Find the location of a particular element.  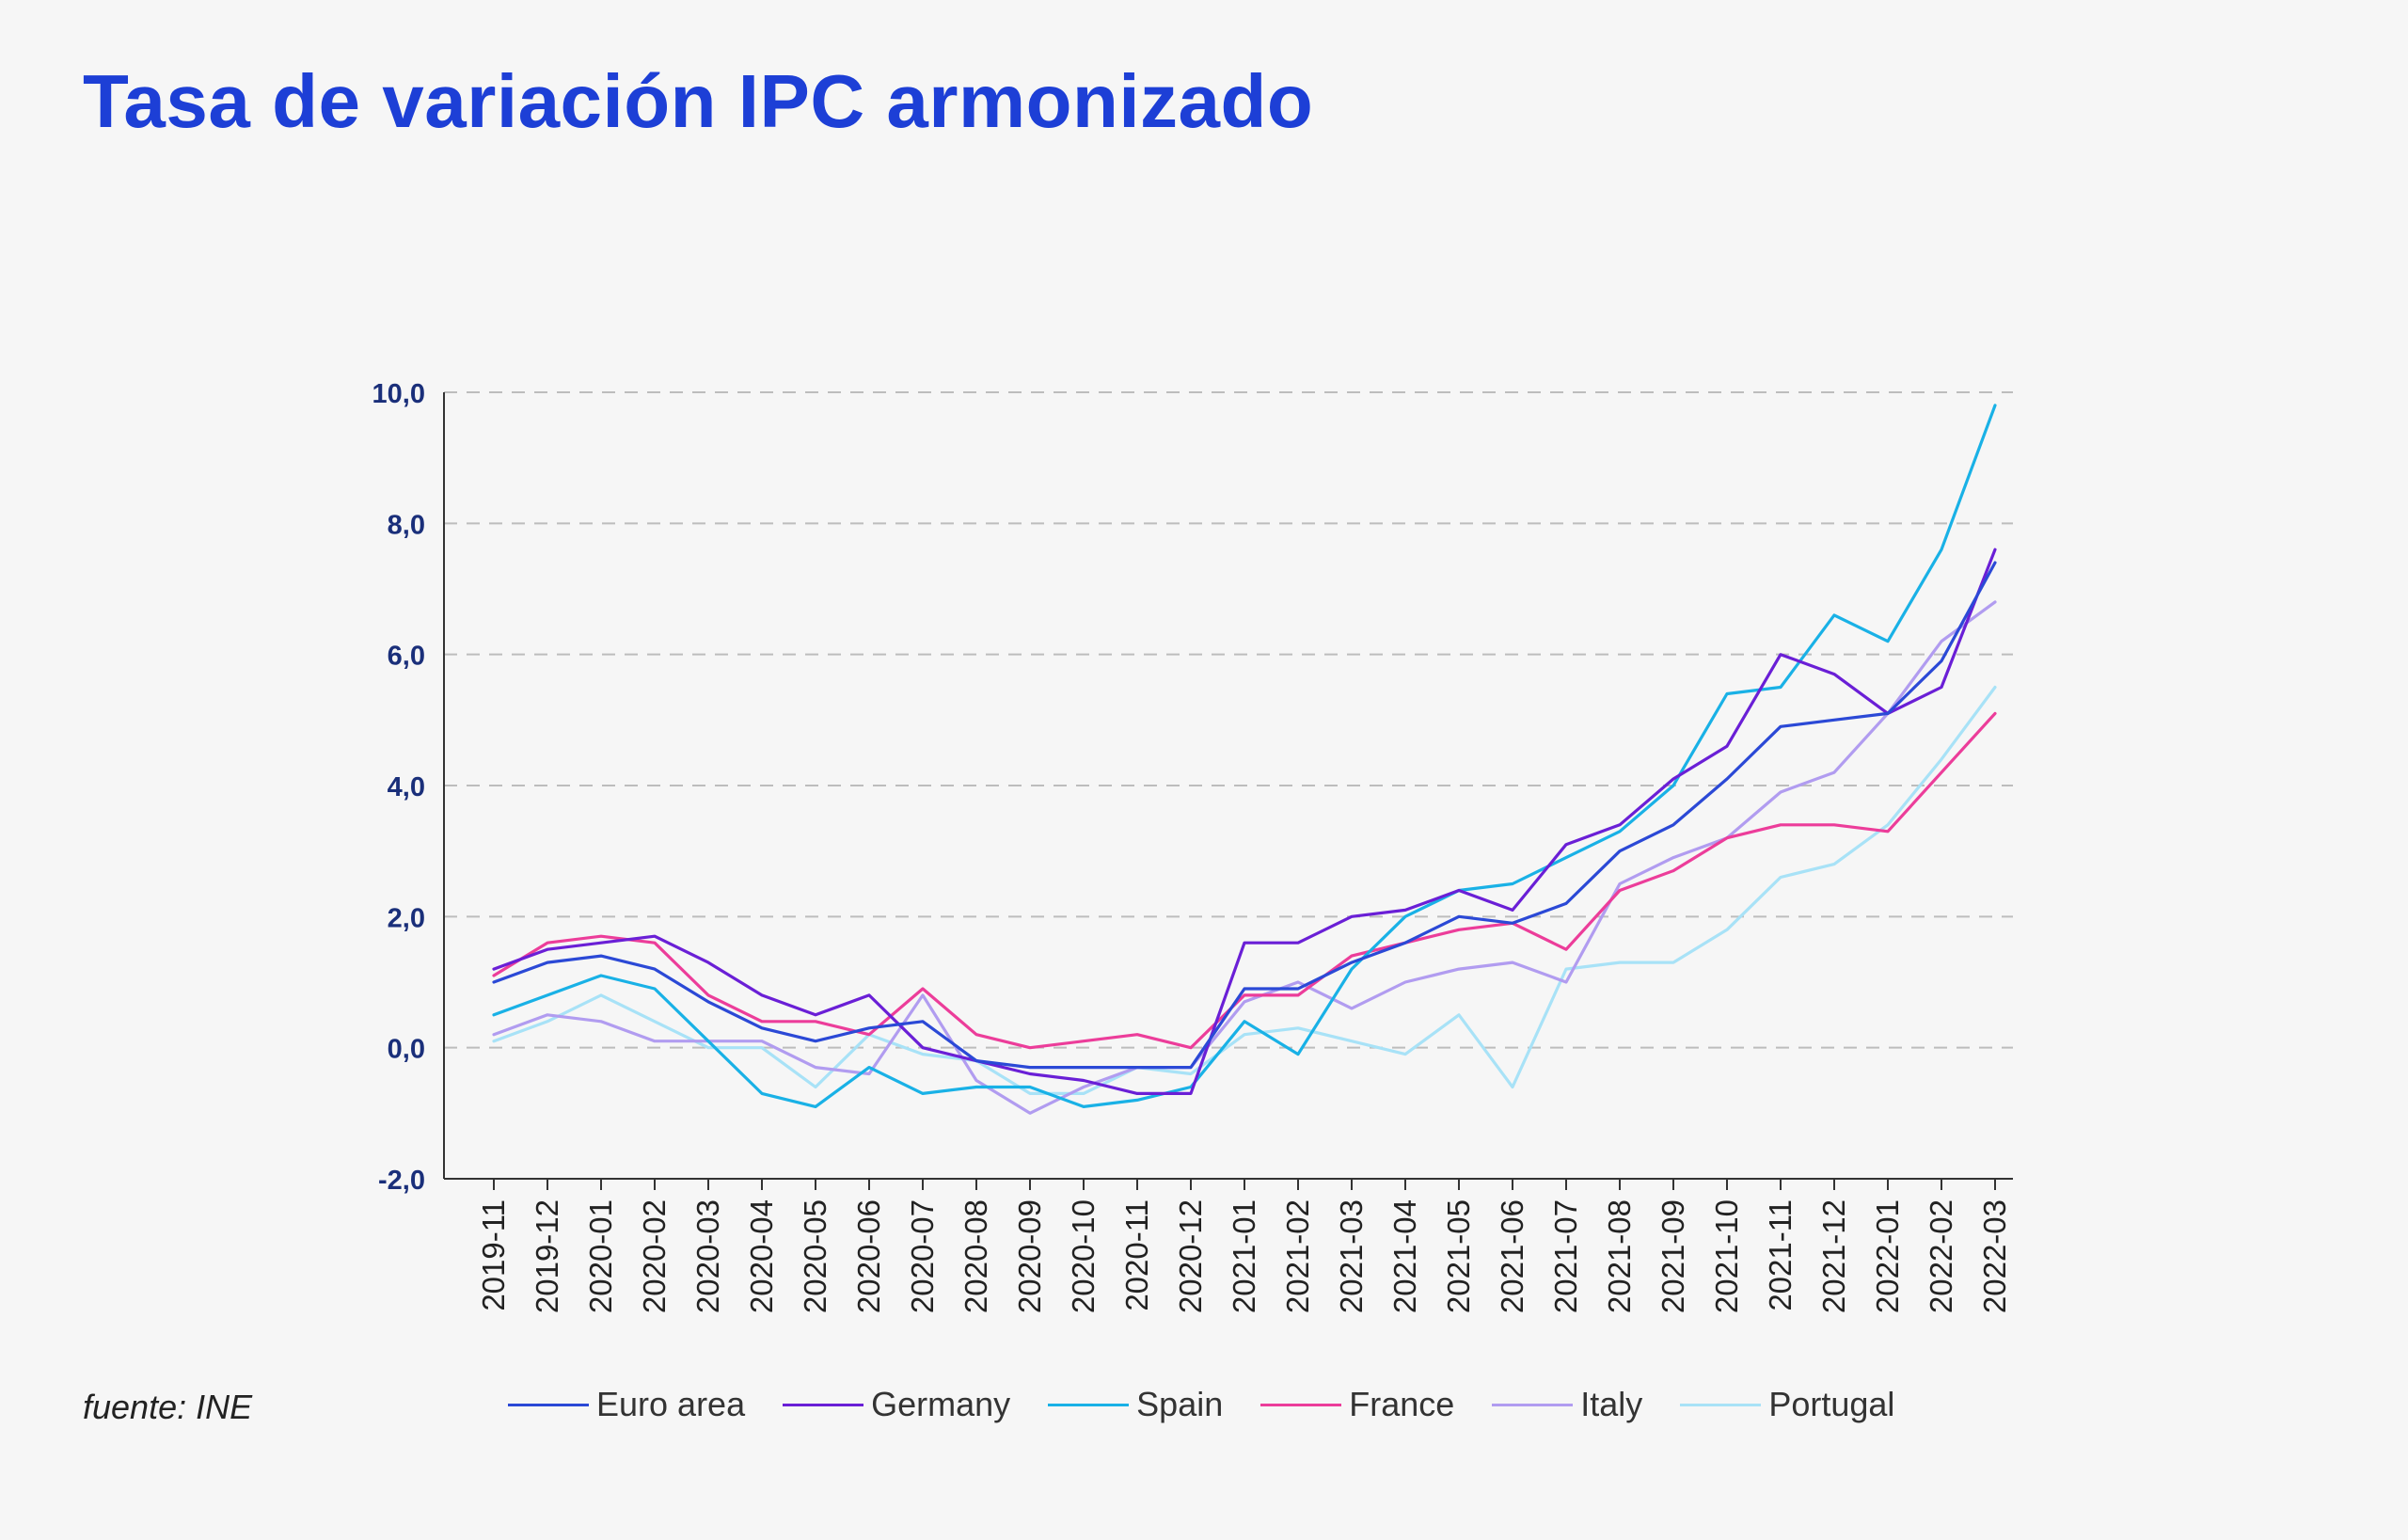

x-tick-label: 2021-11 is located at coordinates (1781, 1255).